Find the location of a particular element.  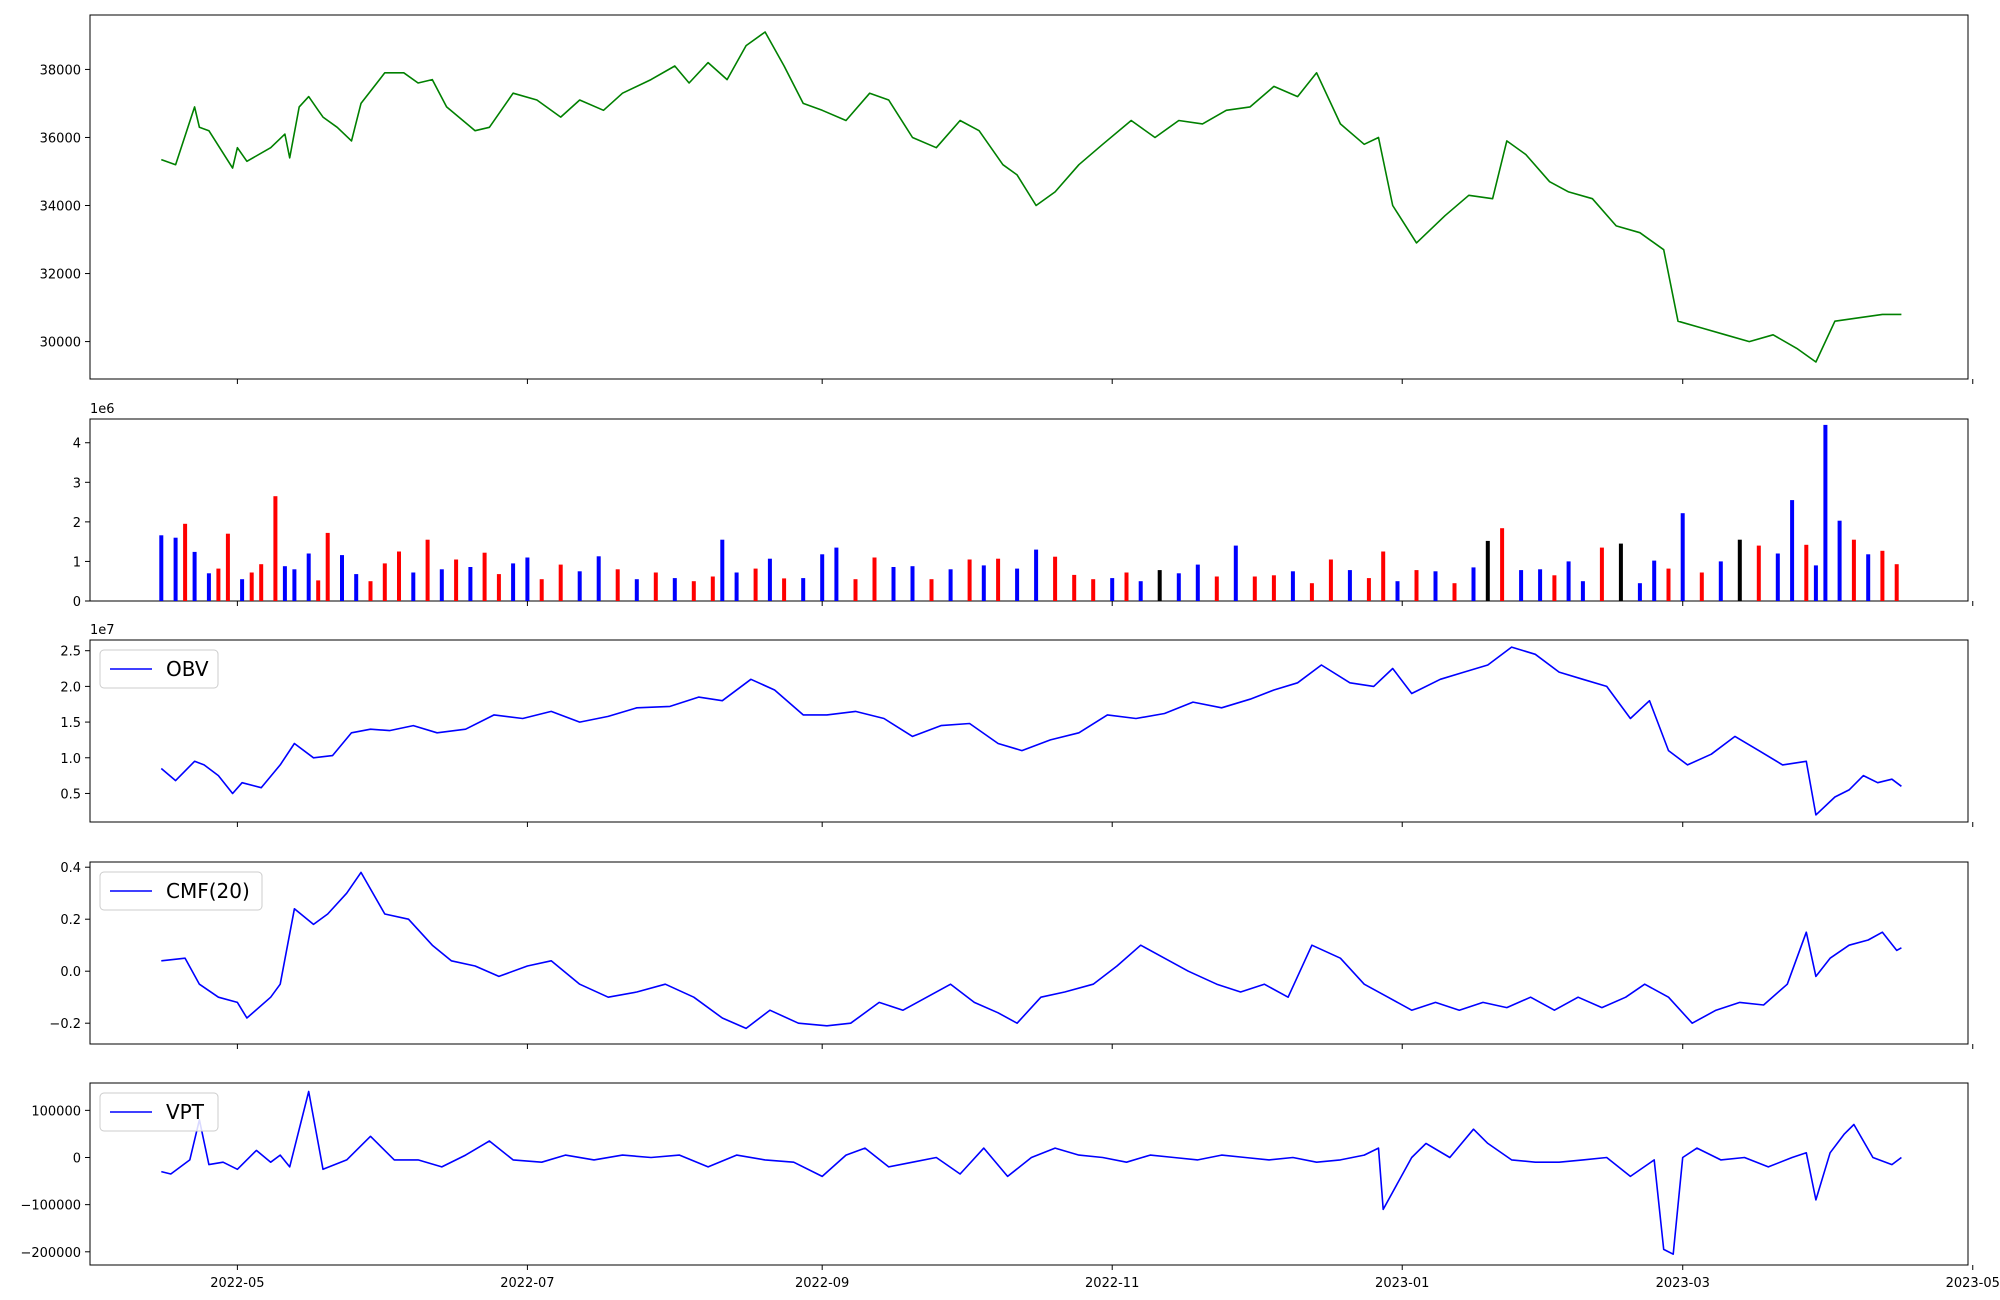

xtick-label: 2022-11 is located at coordinates (1112, 1283).